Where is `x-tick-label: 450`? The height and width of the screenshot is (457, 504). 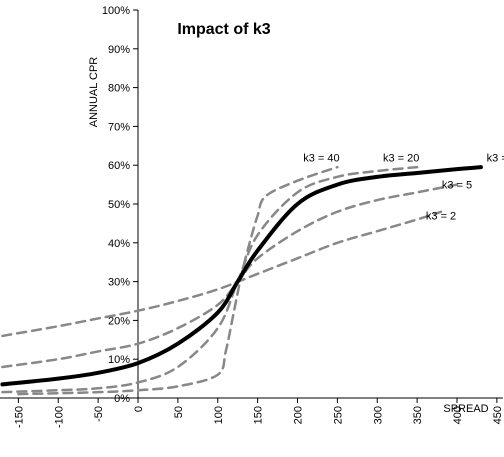 x-tick-label: 450 is located at coordinates (498, 415).